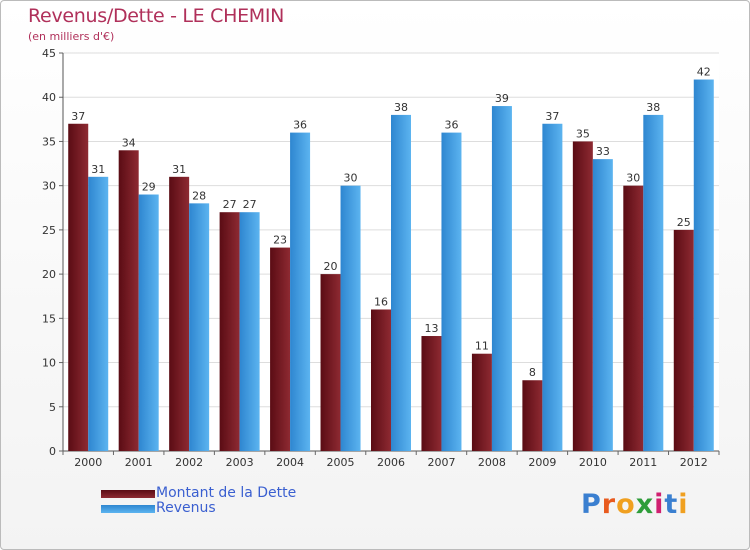  What do you see at coordinates (583, 133) in the screenshot?
I see `data-label: 35` at bounding box center [583, 133].